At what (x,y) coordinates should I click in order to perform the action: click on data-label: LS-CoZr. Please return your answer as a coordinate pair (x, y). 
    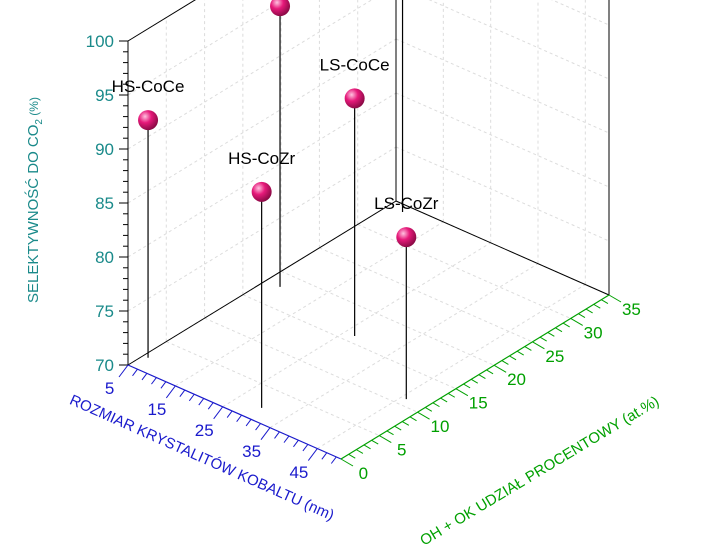
    Looking at the image, I should click on (406, 203).